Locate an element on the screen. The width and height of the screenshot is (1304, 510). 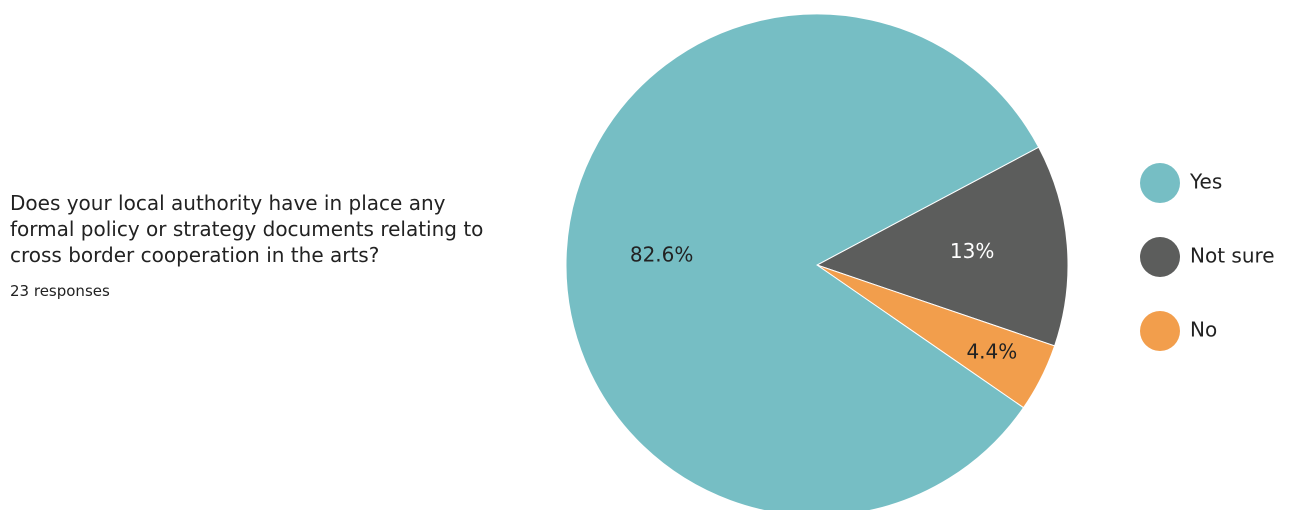
pie-slice-label-not-sure: 13% is located at coordinates (972, 251).